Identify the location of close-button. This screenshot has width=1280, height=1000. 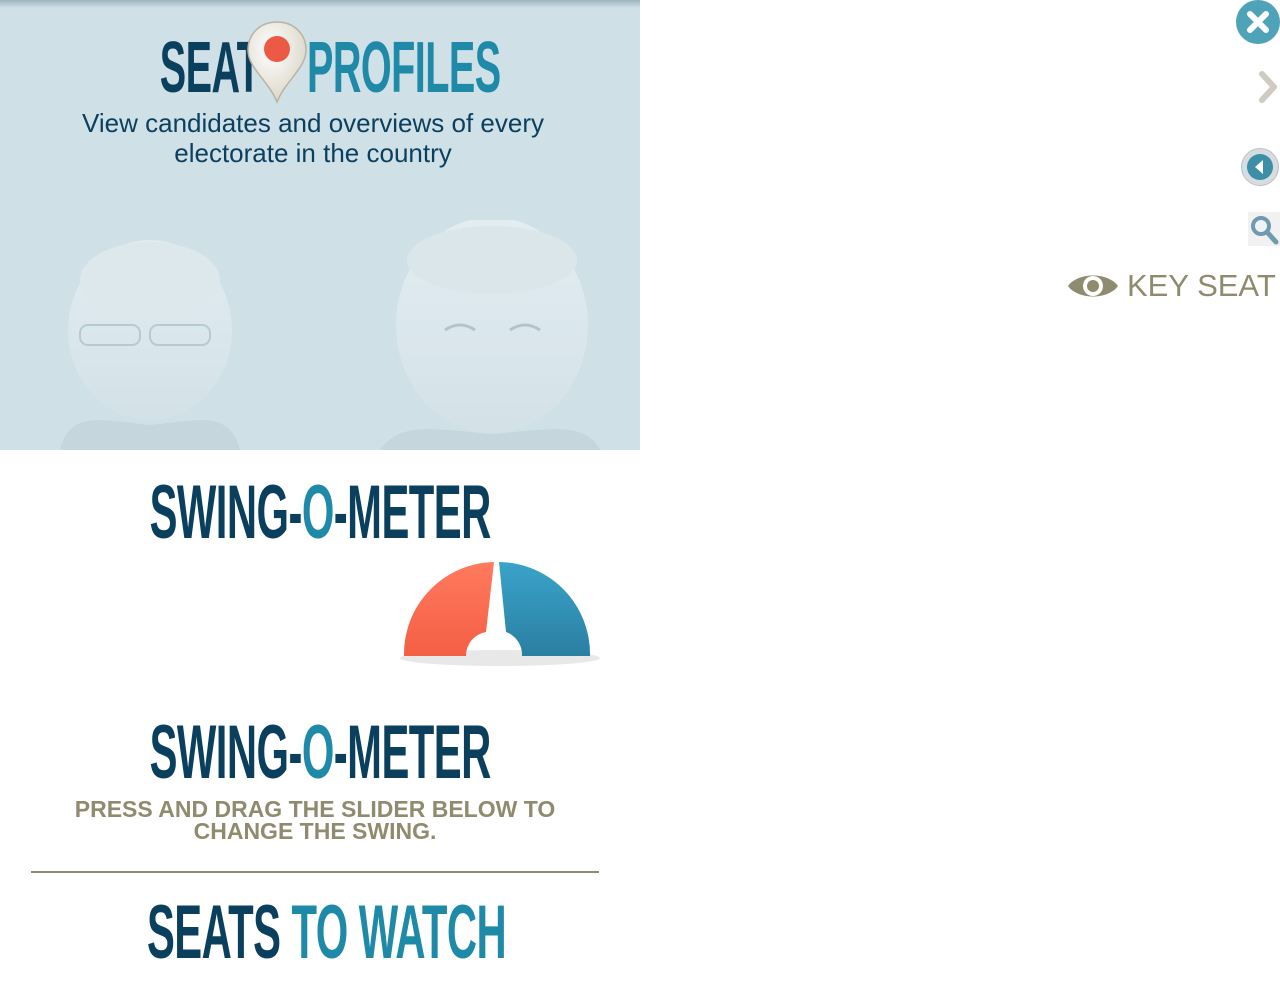
(1258, 22).